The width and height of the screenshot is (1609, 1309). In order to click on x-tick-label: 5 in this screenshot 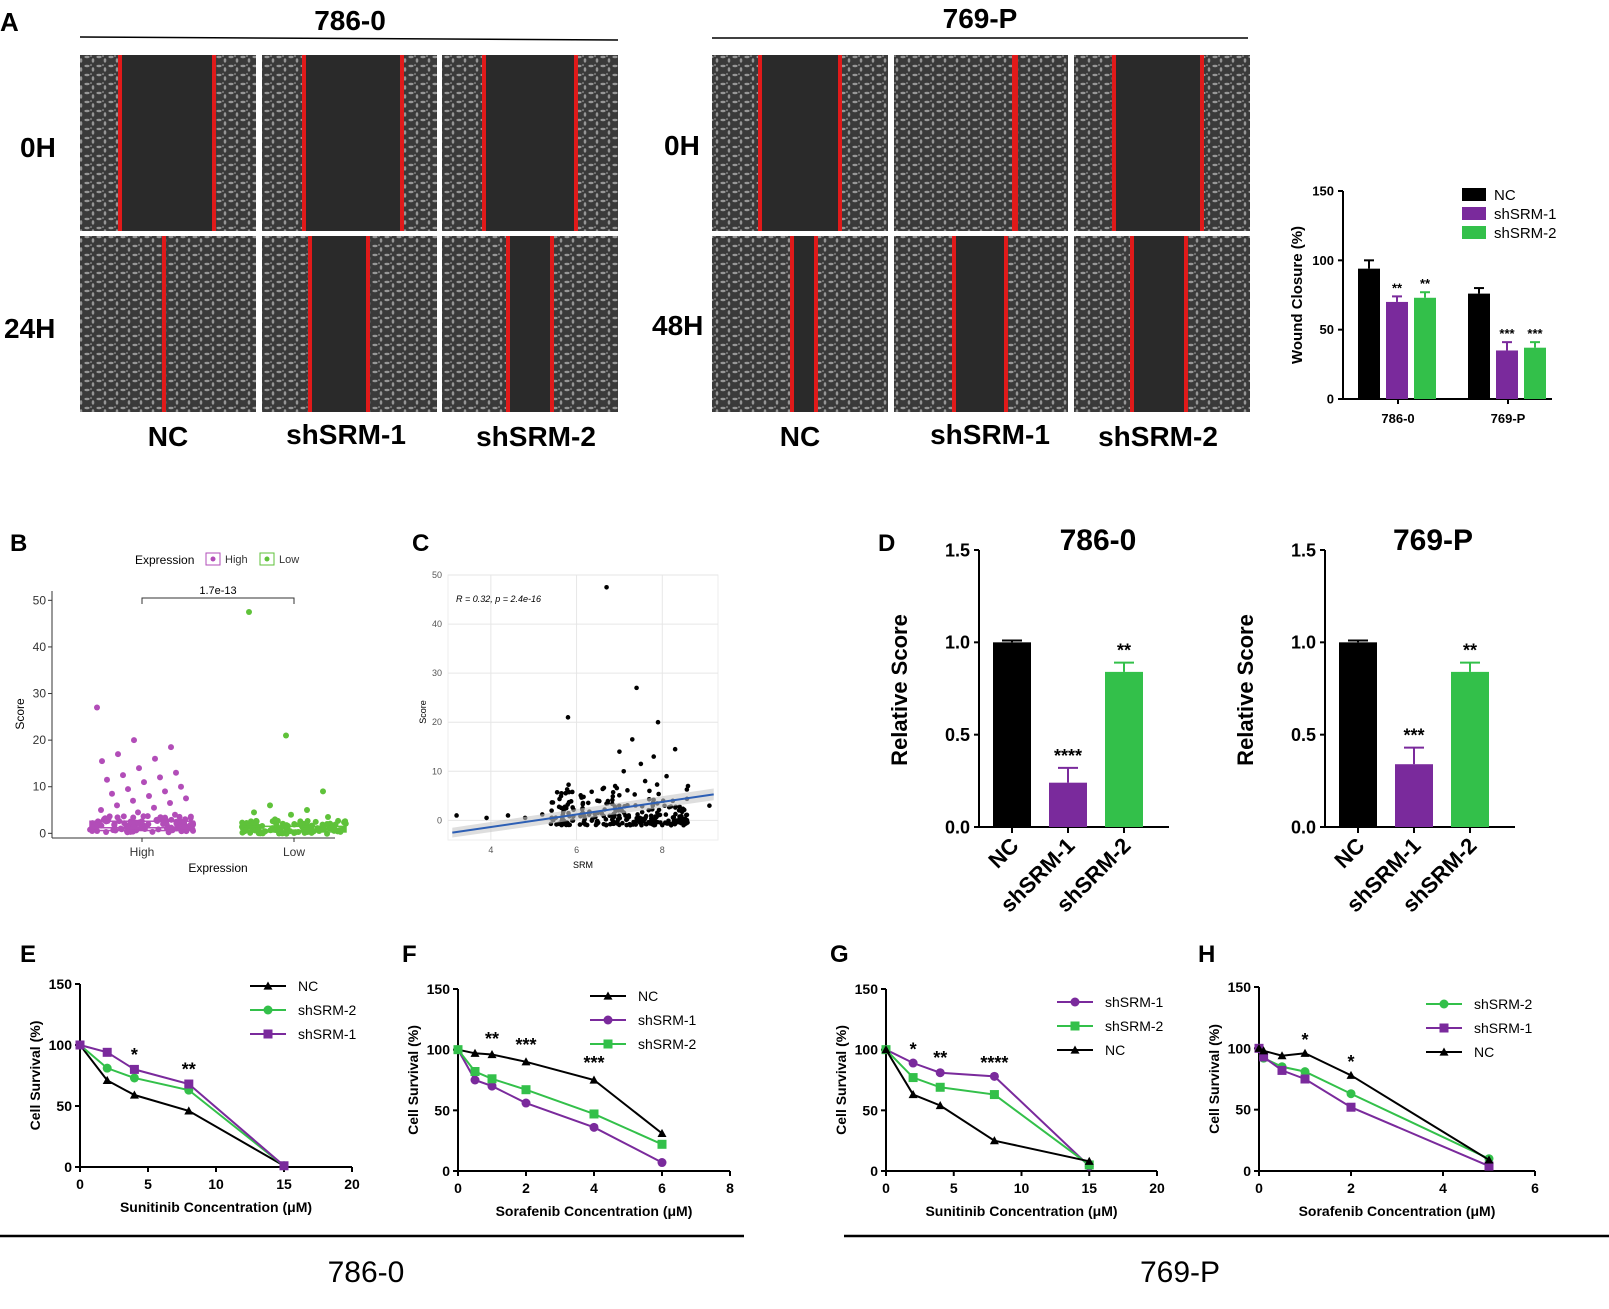, I will do `click(148, 1184)`.